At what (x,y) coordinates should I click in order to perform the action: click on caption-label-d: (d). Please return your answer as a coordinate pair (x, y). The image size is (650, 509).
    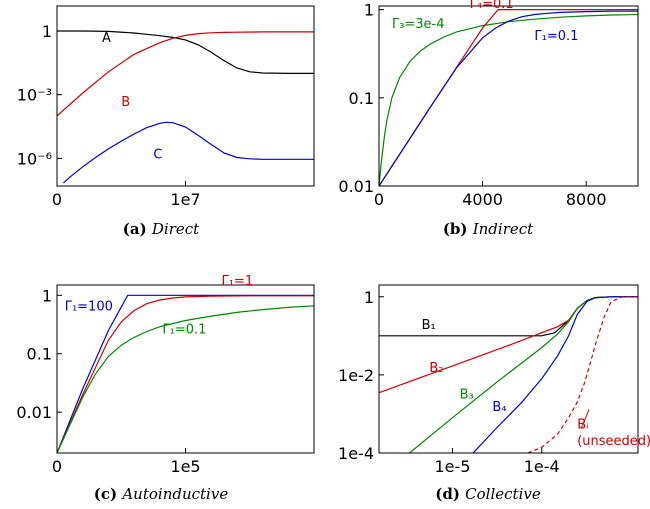
    Looking at the image, I should click on (450, 494).